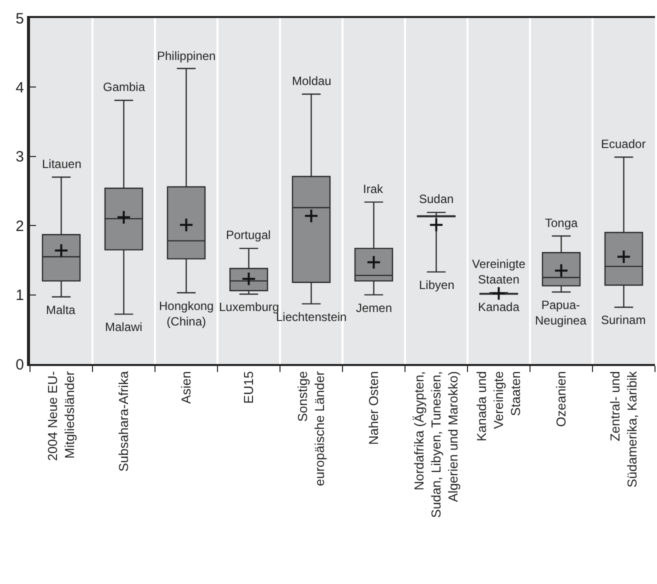 The height and width of the screenshot is (584, 657). What do you see at coordinates (498, 406) in the screenshot?
I see `x-tick-label: Kanada und Vereinigte Staaten` at bounding box center [498, 406].